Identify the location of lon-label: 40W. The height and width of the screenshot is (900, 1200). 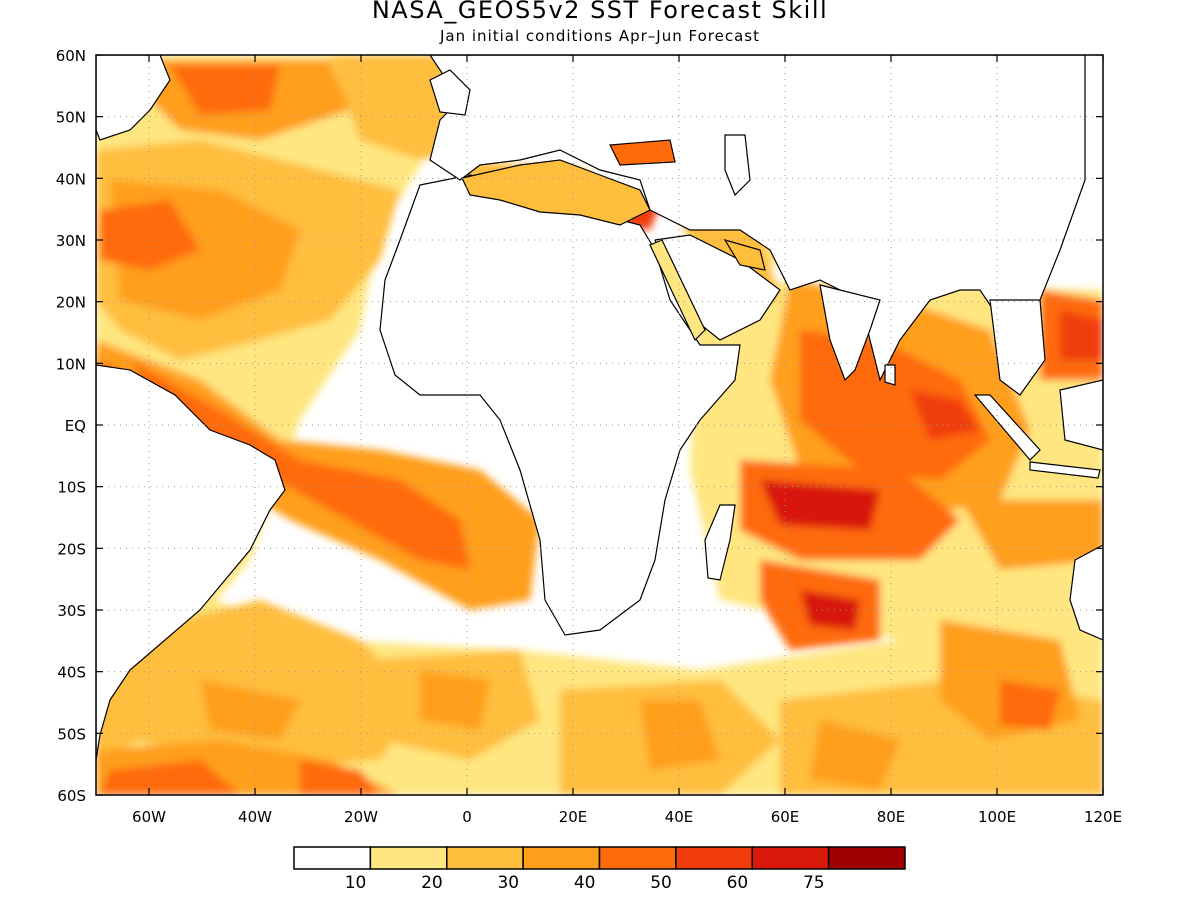
(255, 817).